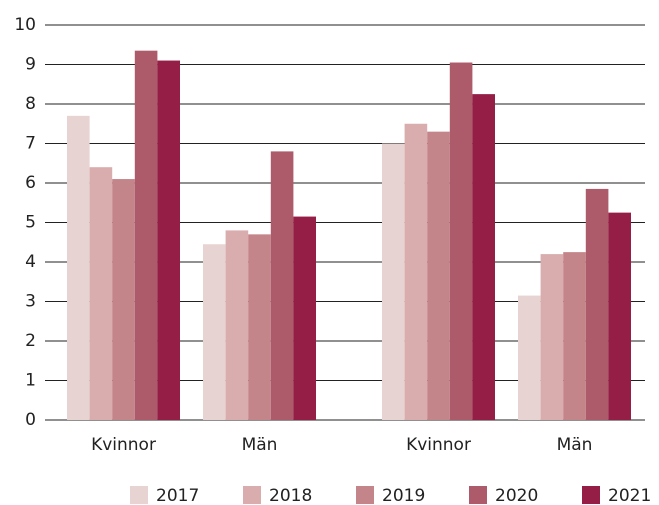 The width and height of the screenshot is (659, 505). I want to click on y-tick-label: 1, so click(30, 381).